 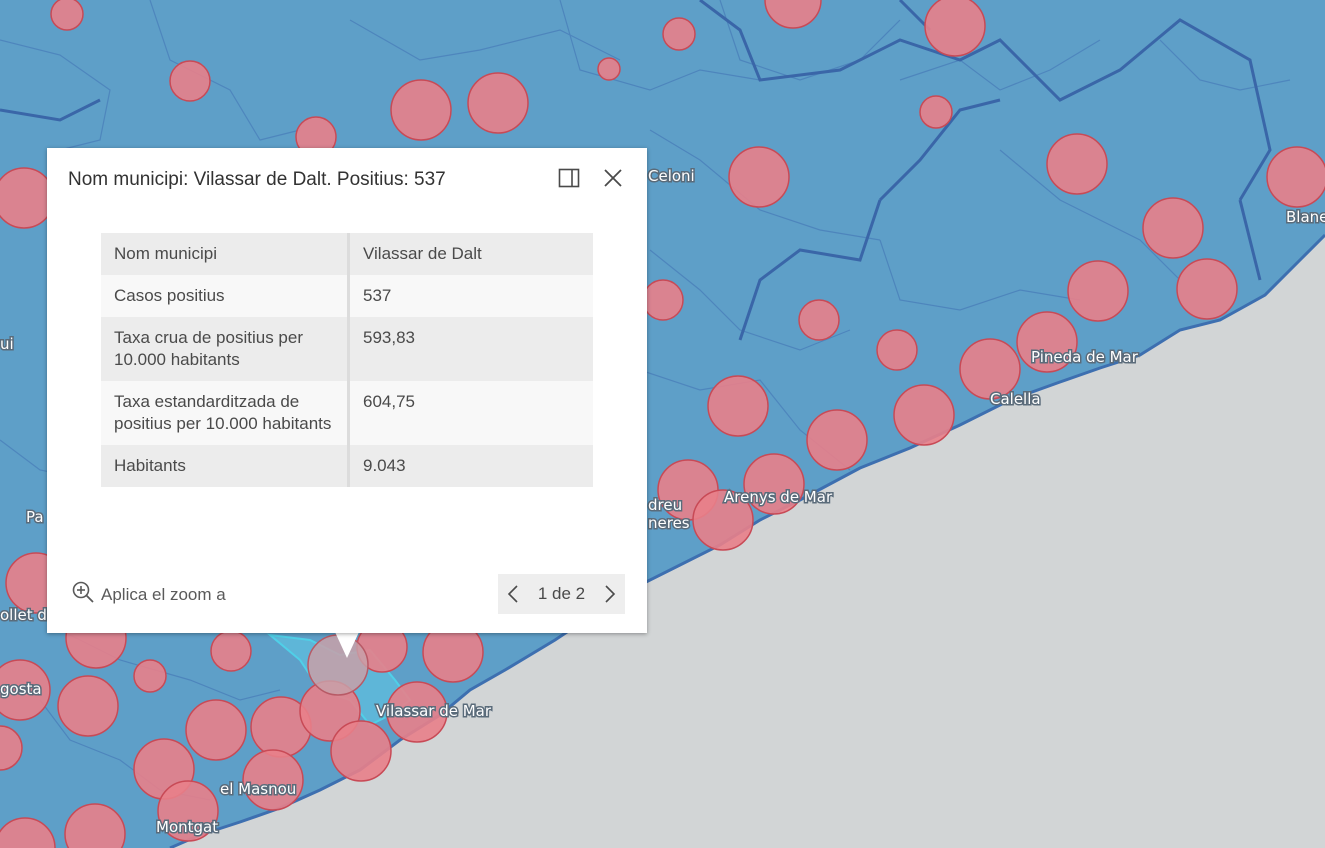 I want to click on place-label: Pa, so click(x=35, y=517).